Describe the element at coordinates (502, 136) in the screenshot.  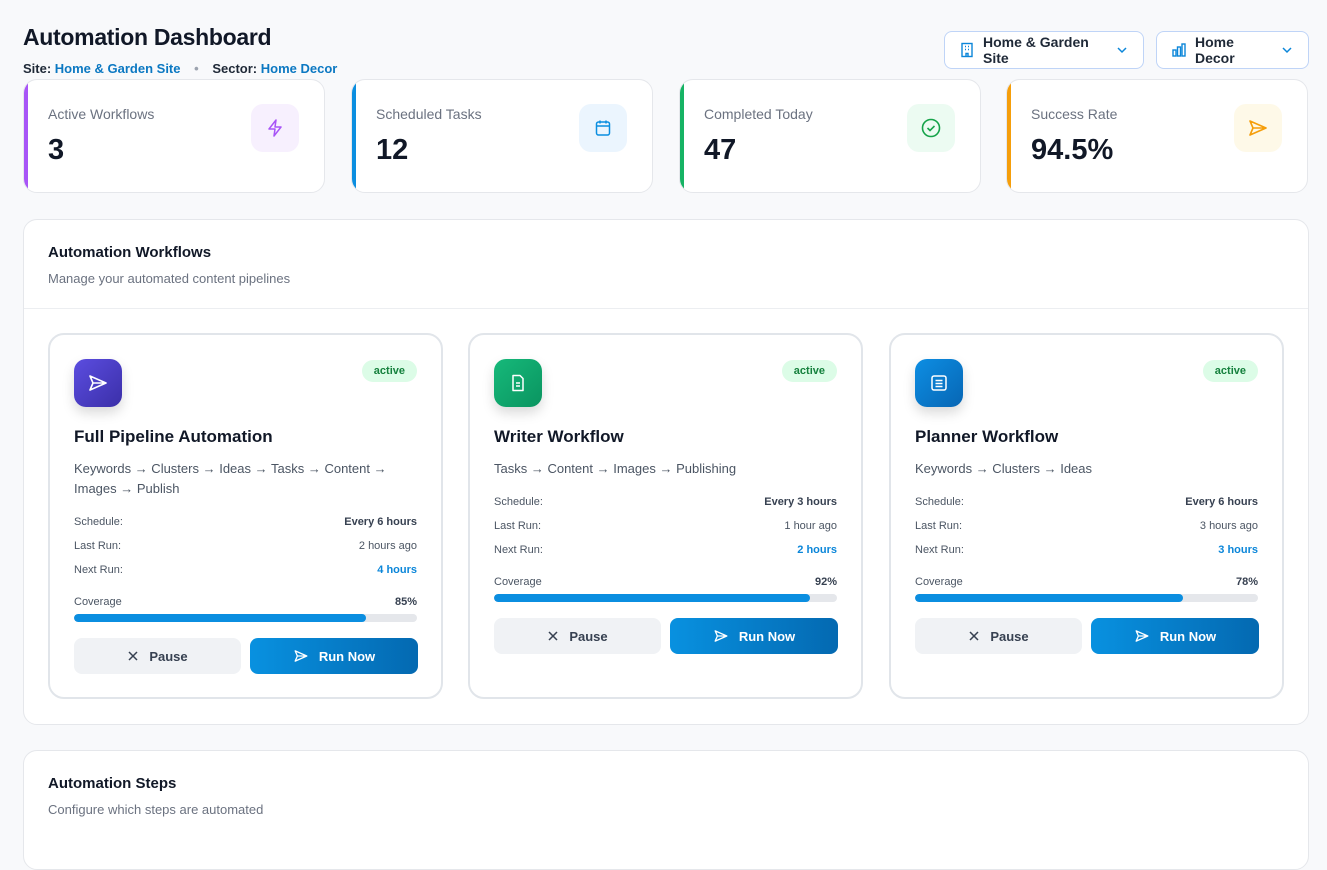
I see `stat-card-scheduled-tasks: Scheduled Tasks 12` at that location.